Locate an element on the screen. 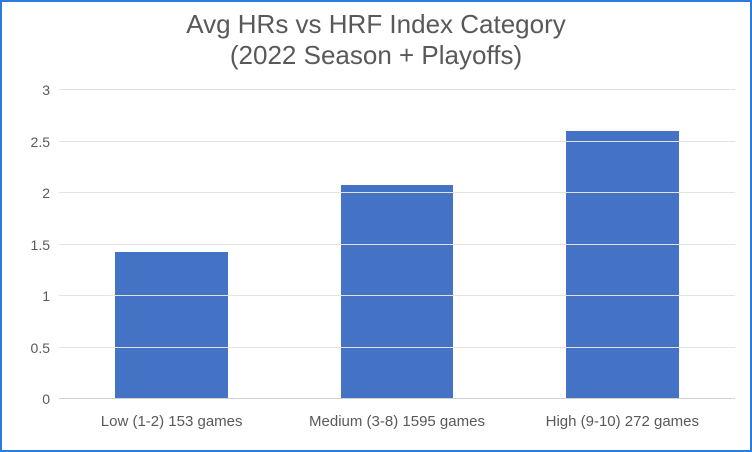 This screenshot has width=752, height=452. chart-title-line2: (2022 Season + Playoffs) is located at coordinates (376, 55).